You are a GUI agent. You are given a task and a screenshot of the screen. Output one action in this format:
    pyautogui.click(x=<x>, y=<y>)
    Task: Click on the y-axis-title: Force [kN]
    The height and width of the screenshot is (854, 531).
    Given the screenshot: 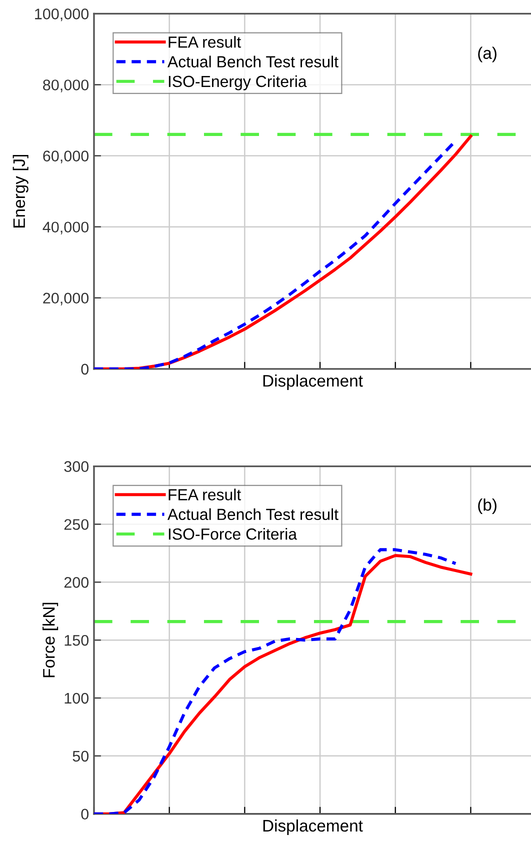 What is the action you would take?
    pyautogui.click(x=50, y=640)
    